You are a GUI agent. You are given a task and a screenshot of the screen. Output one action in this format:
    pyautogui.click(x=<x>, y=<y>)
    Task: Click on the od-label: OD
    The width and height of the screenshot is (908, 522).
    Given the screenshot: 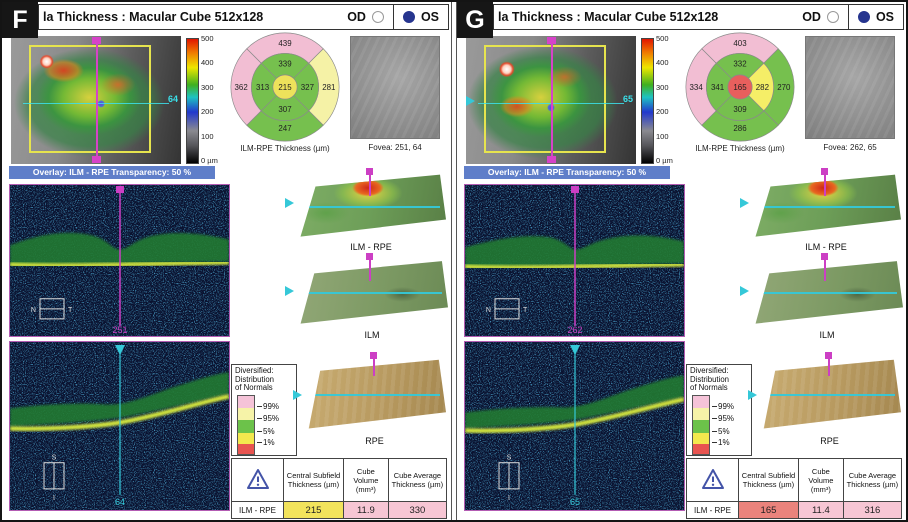 What is the action you would take?
    pyautogui.click(x=356, y=17)
    